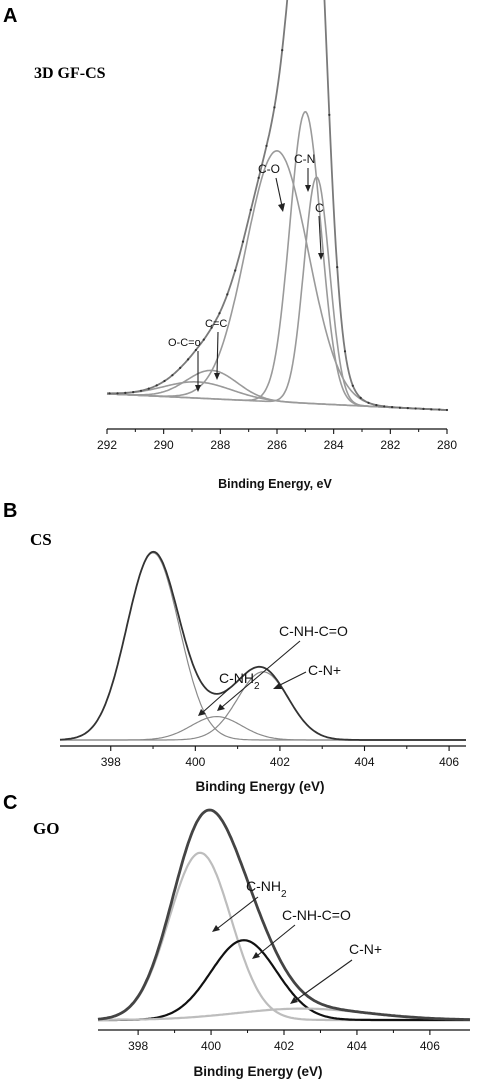 This screenshot has width=477, height=1081. Describe the element at coordinates (259, 786) in the screenshot. I see `panel-b-x-axis-title: Binding Energy (eV)` at that location.